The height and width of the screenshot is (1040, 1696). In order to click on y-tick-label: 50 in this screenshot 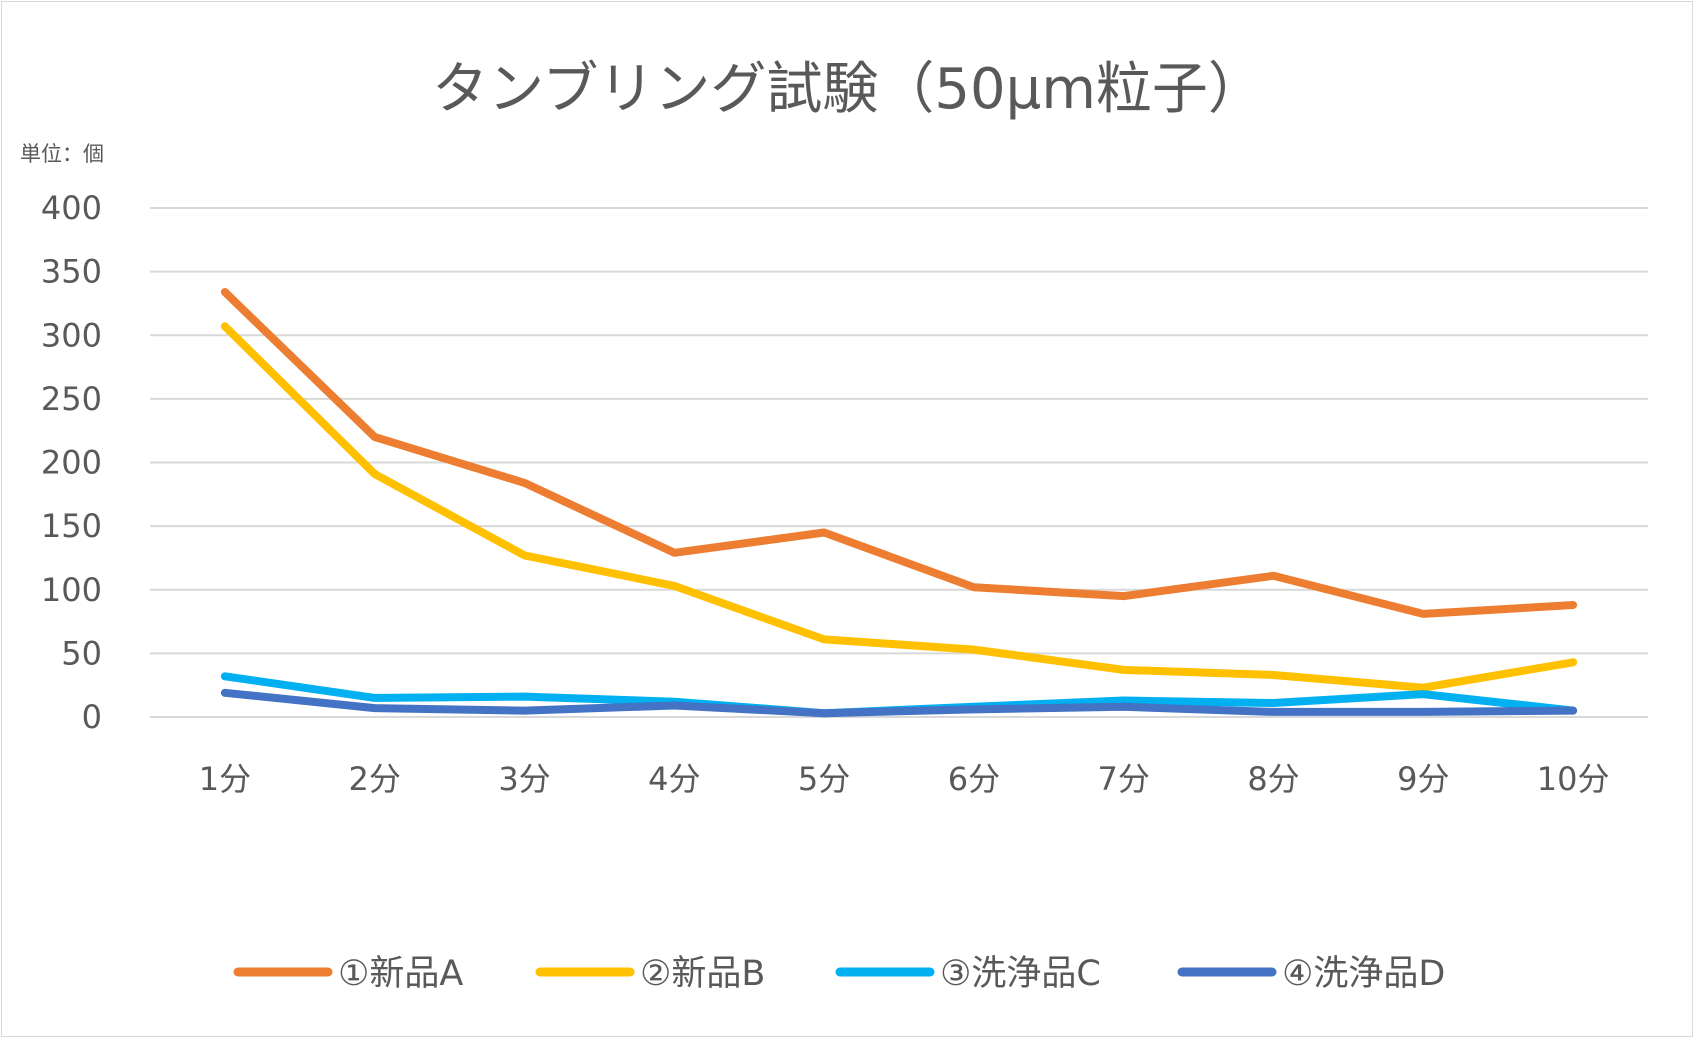, I will do `click(81, 653)`.